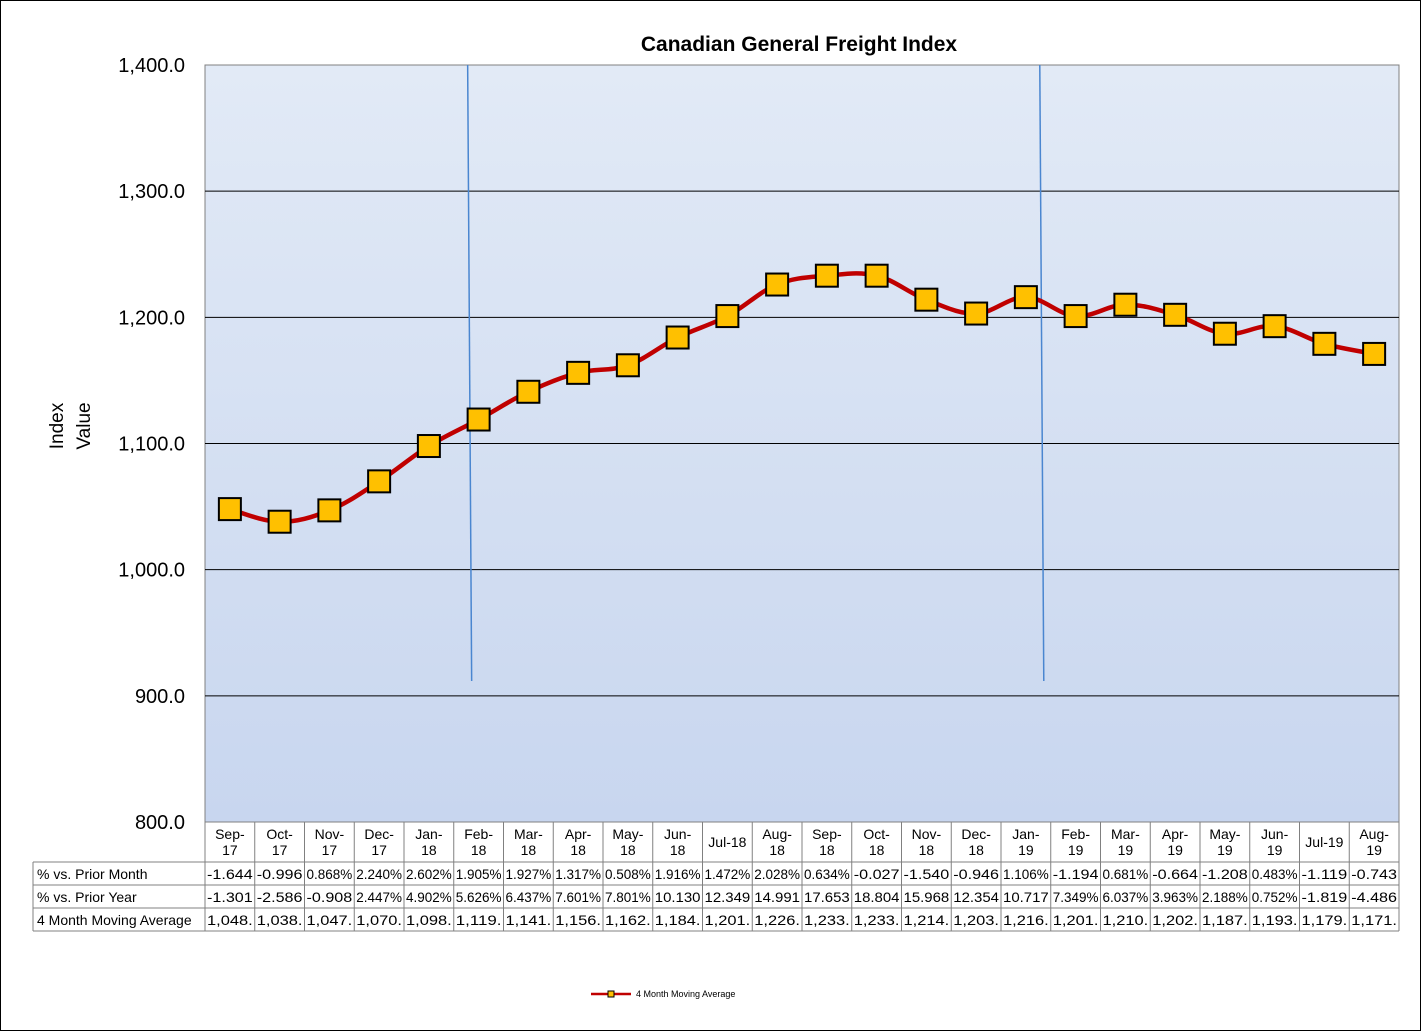 This screenshot has height=1034, width=1423. What do you see at coordinates (1374, 897) in the screenshot?
I see `table-cell: -4.486` at bounding box center [1374, 897].